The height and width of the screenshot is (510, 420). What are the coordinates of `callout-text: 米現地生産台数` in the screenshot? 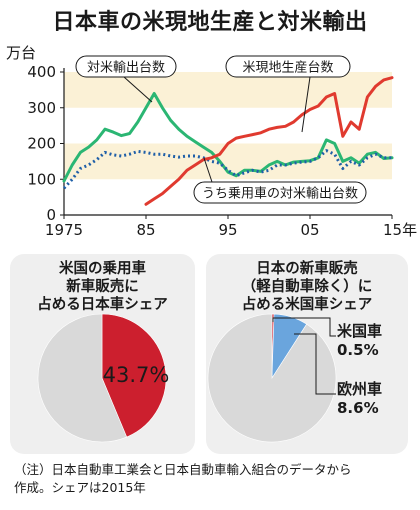 It's located at (287, 68).